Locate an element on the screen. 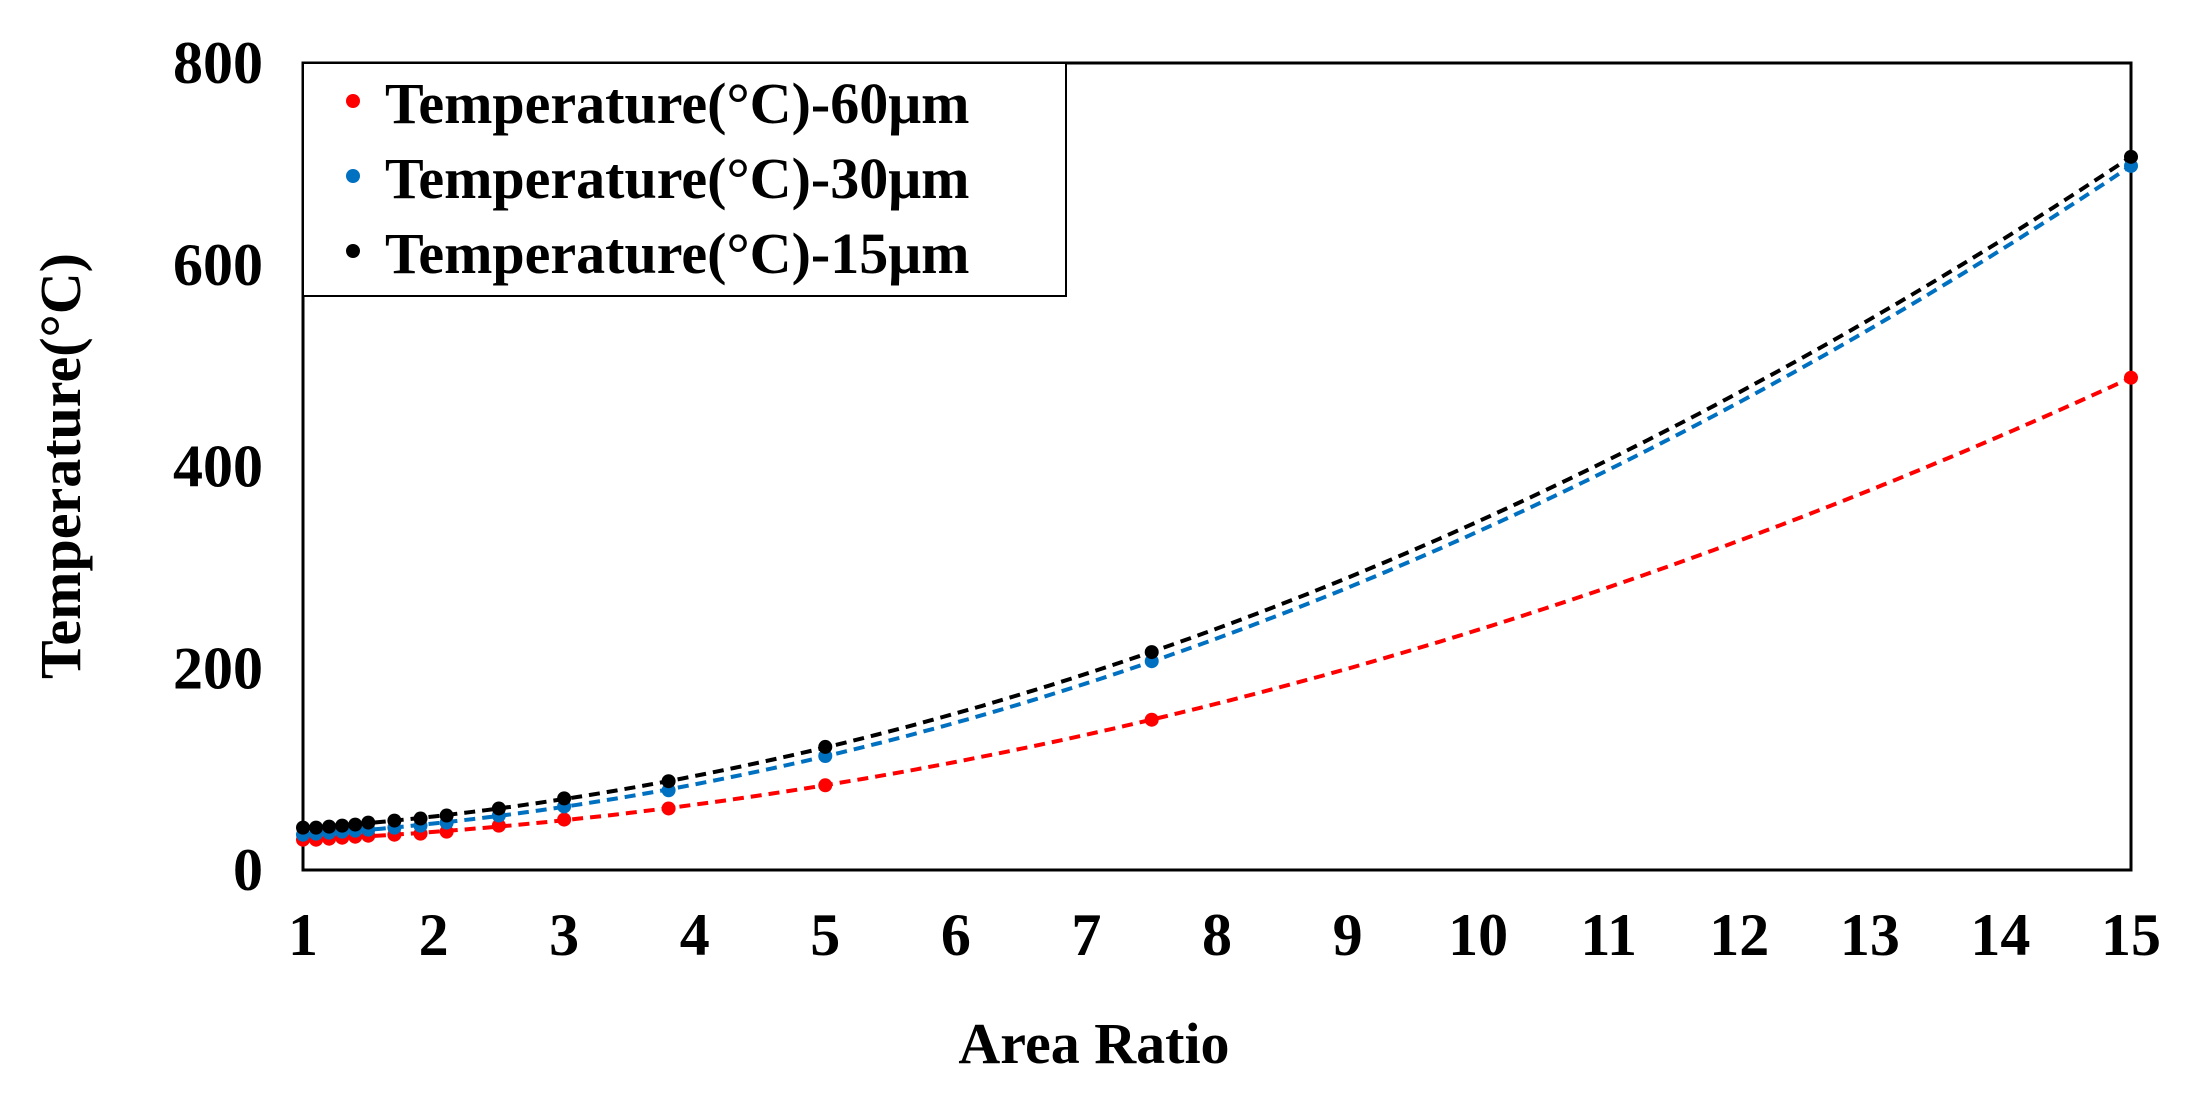 The image size is (2190, 1095). legend-label: Temperature(°C)-30μm is located at coordinates (677, 178).